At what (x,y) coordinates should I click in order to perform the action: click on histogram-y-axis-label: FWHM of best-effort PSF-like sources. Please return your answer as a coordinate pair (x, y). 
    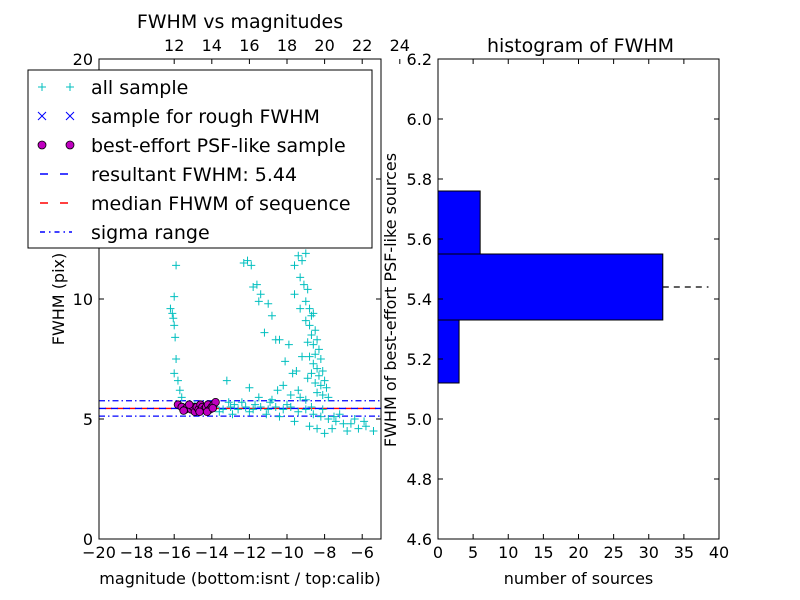
    Looking at the image, I should click on (390, 300).